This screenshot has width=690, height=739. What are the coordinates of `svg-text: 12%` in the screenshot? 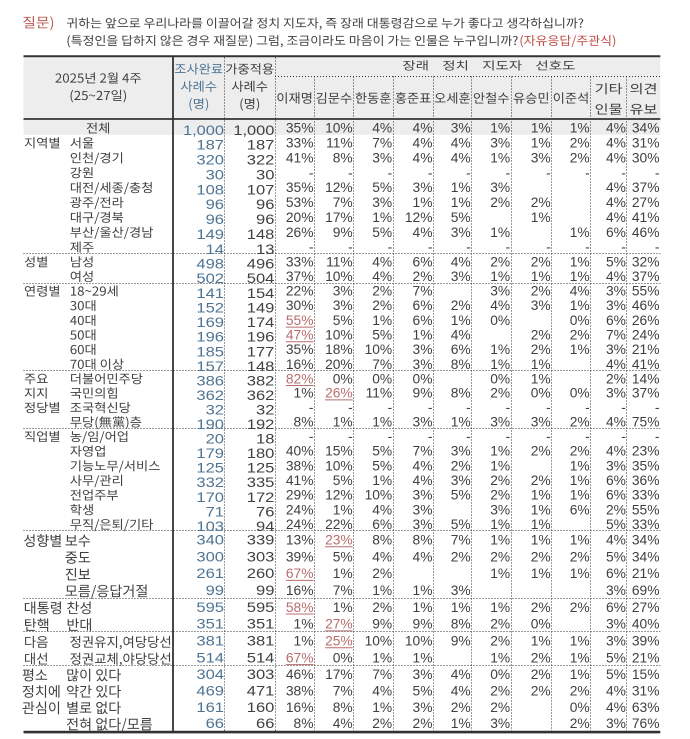 It's located at (339, 495).